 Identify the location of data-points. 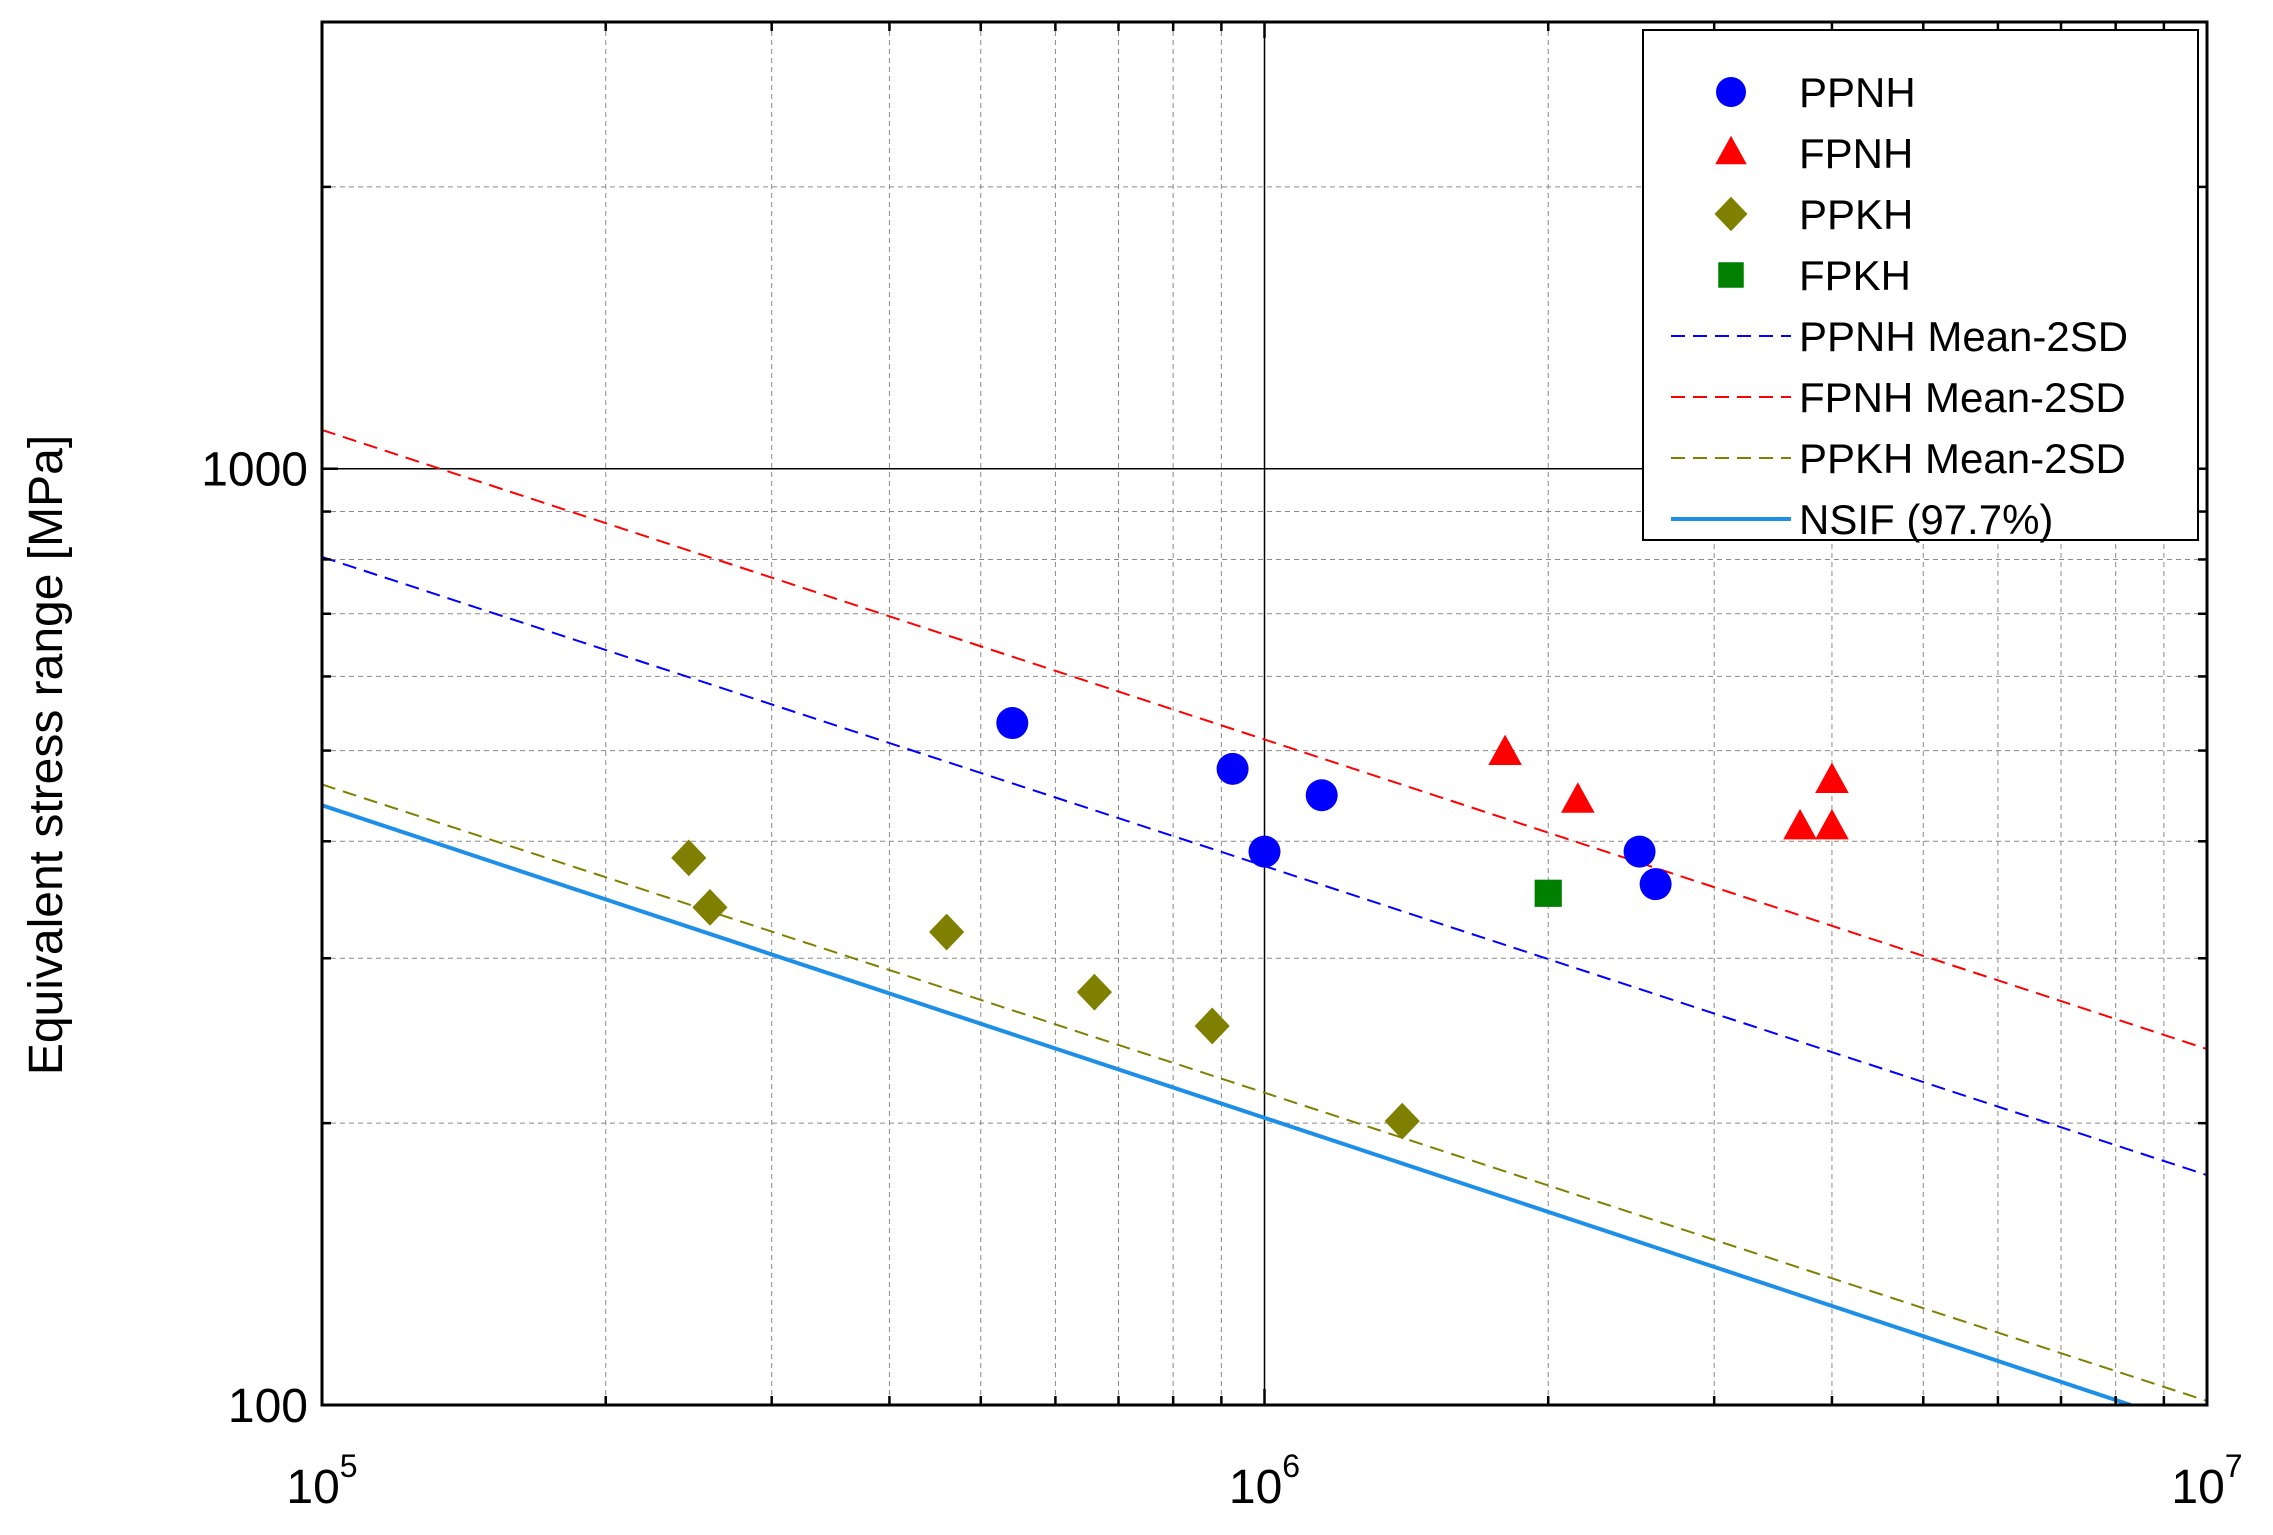
(1260, 923).